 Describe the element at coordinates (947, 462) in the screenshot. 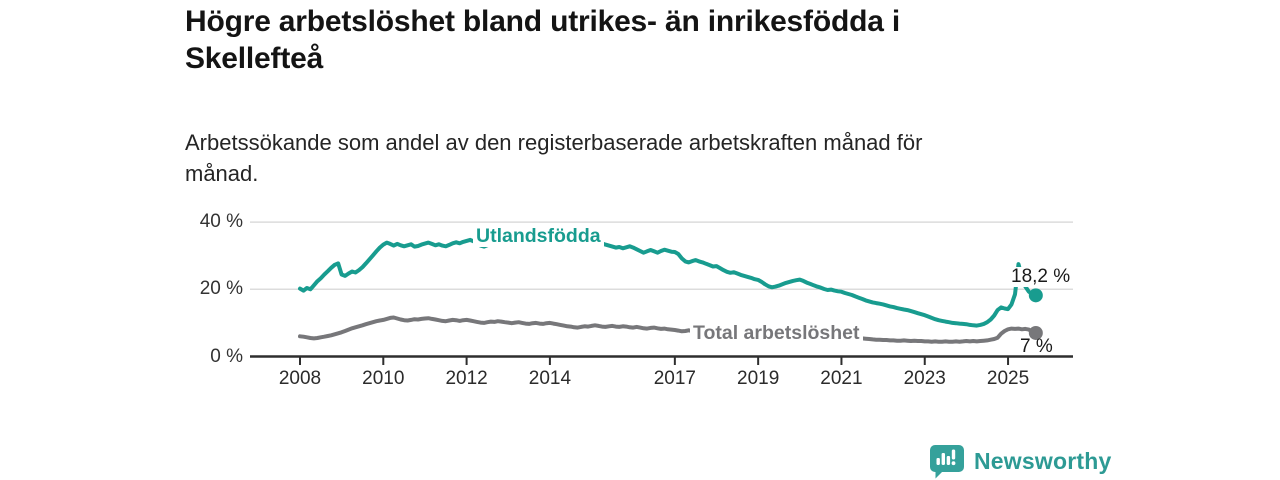

I see `newsworthy-logo-icon` at that location.